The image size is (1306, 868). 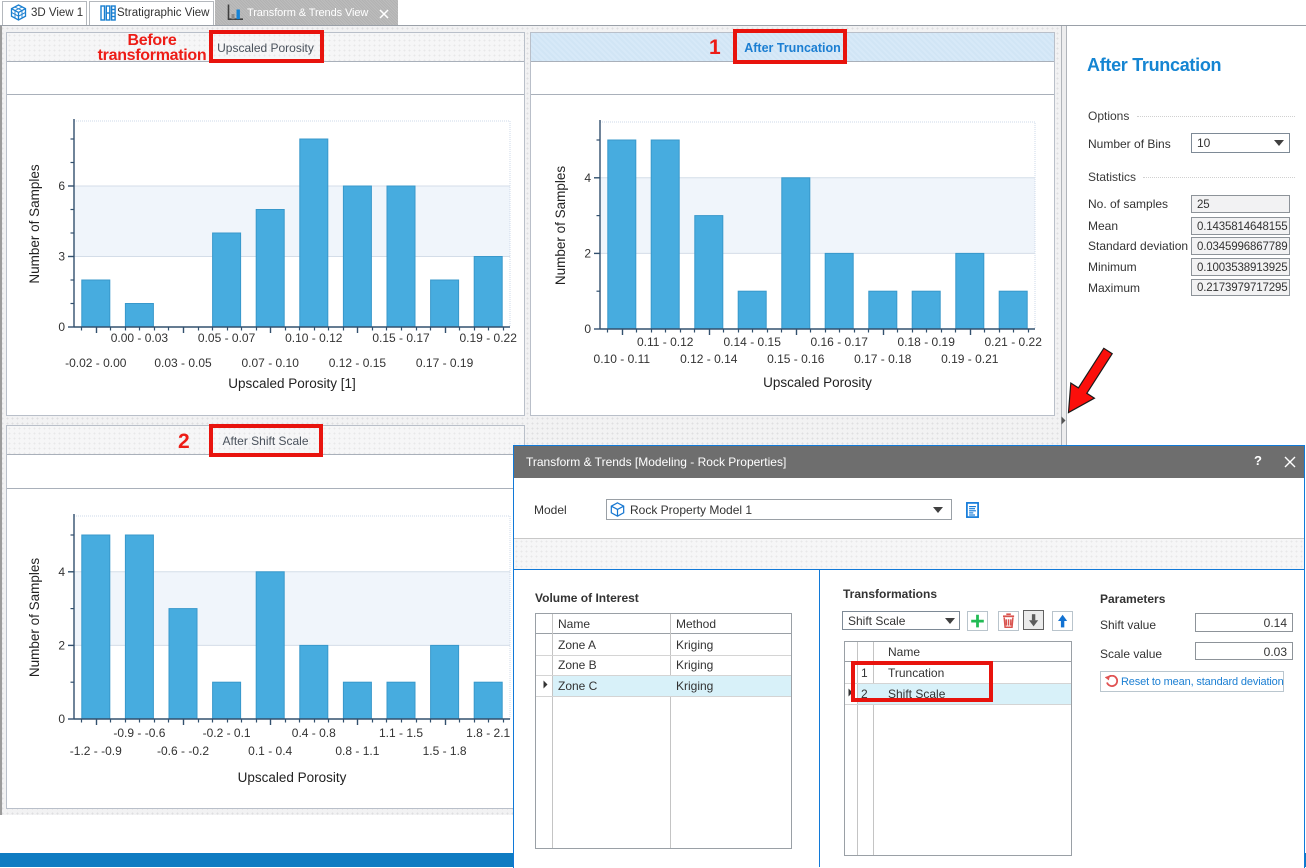 I want to click on svg-text: -0.9 - -0.6, so click(x=139, y=733).